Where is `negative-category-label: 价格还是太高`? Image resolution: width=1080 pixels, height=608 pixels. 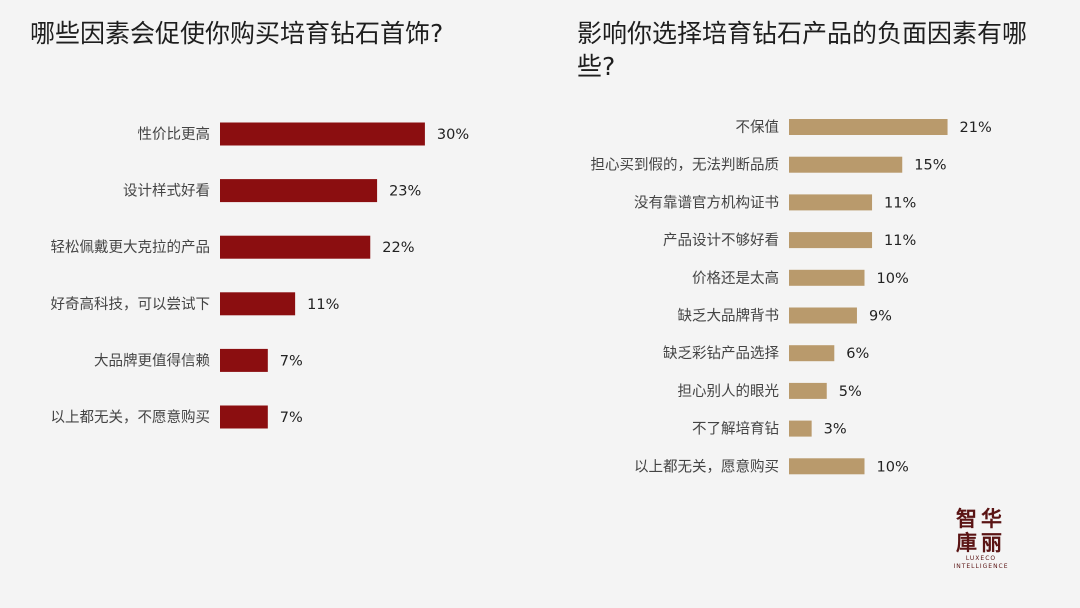 negative-category-label: 价格还是太高 is located at coordinates (735, 278).